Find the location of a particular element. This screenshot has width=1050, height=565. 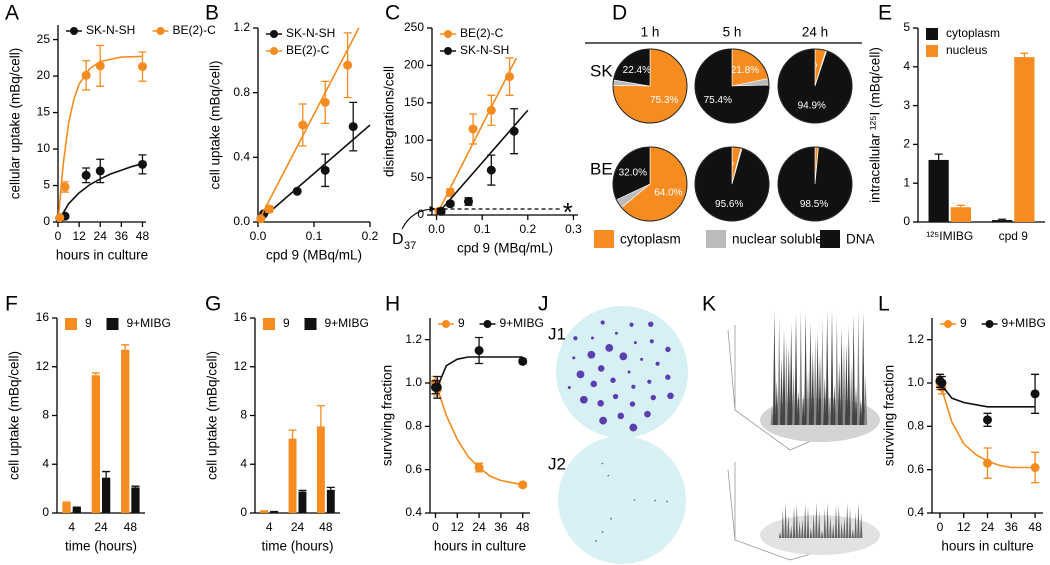

column-label: 5 h is located at coordinates (732, 32).